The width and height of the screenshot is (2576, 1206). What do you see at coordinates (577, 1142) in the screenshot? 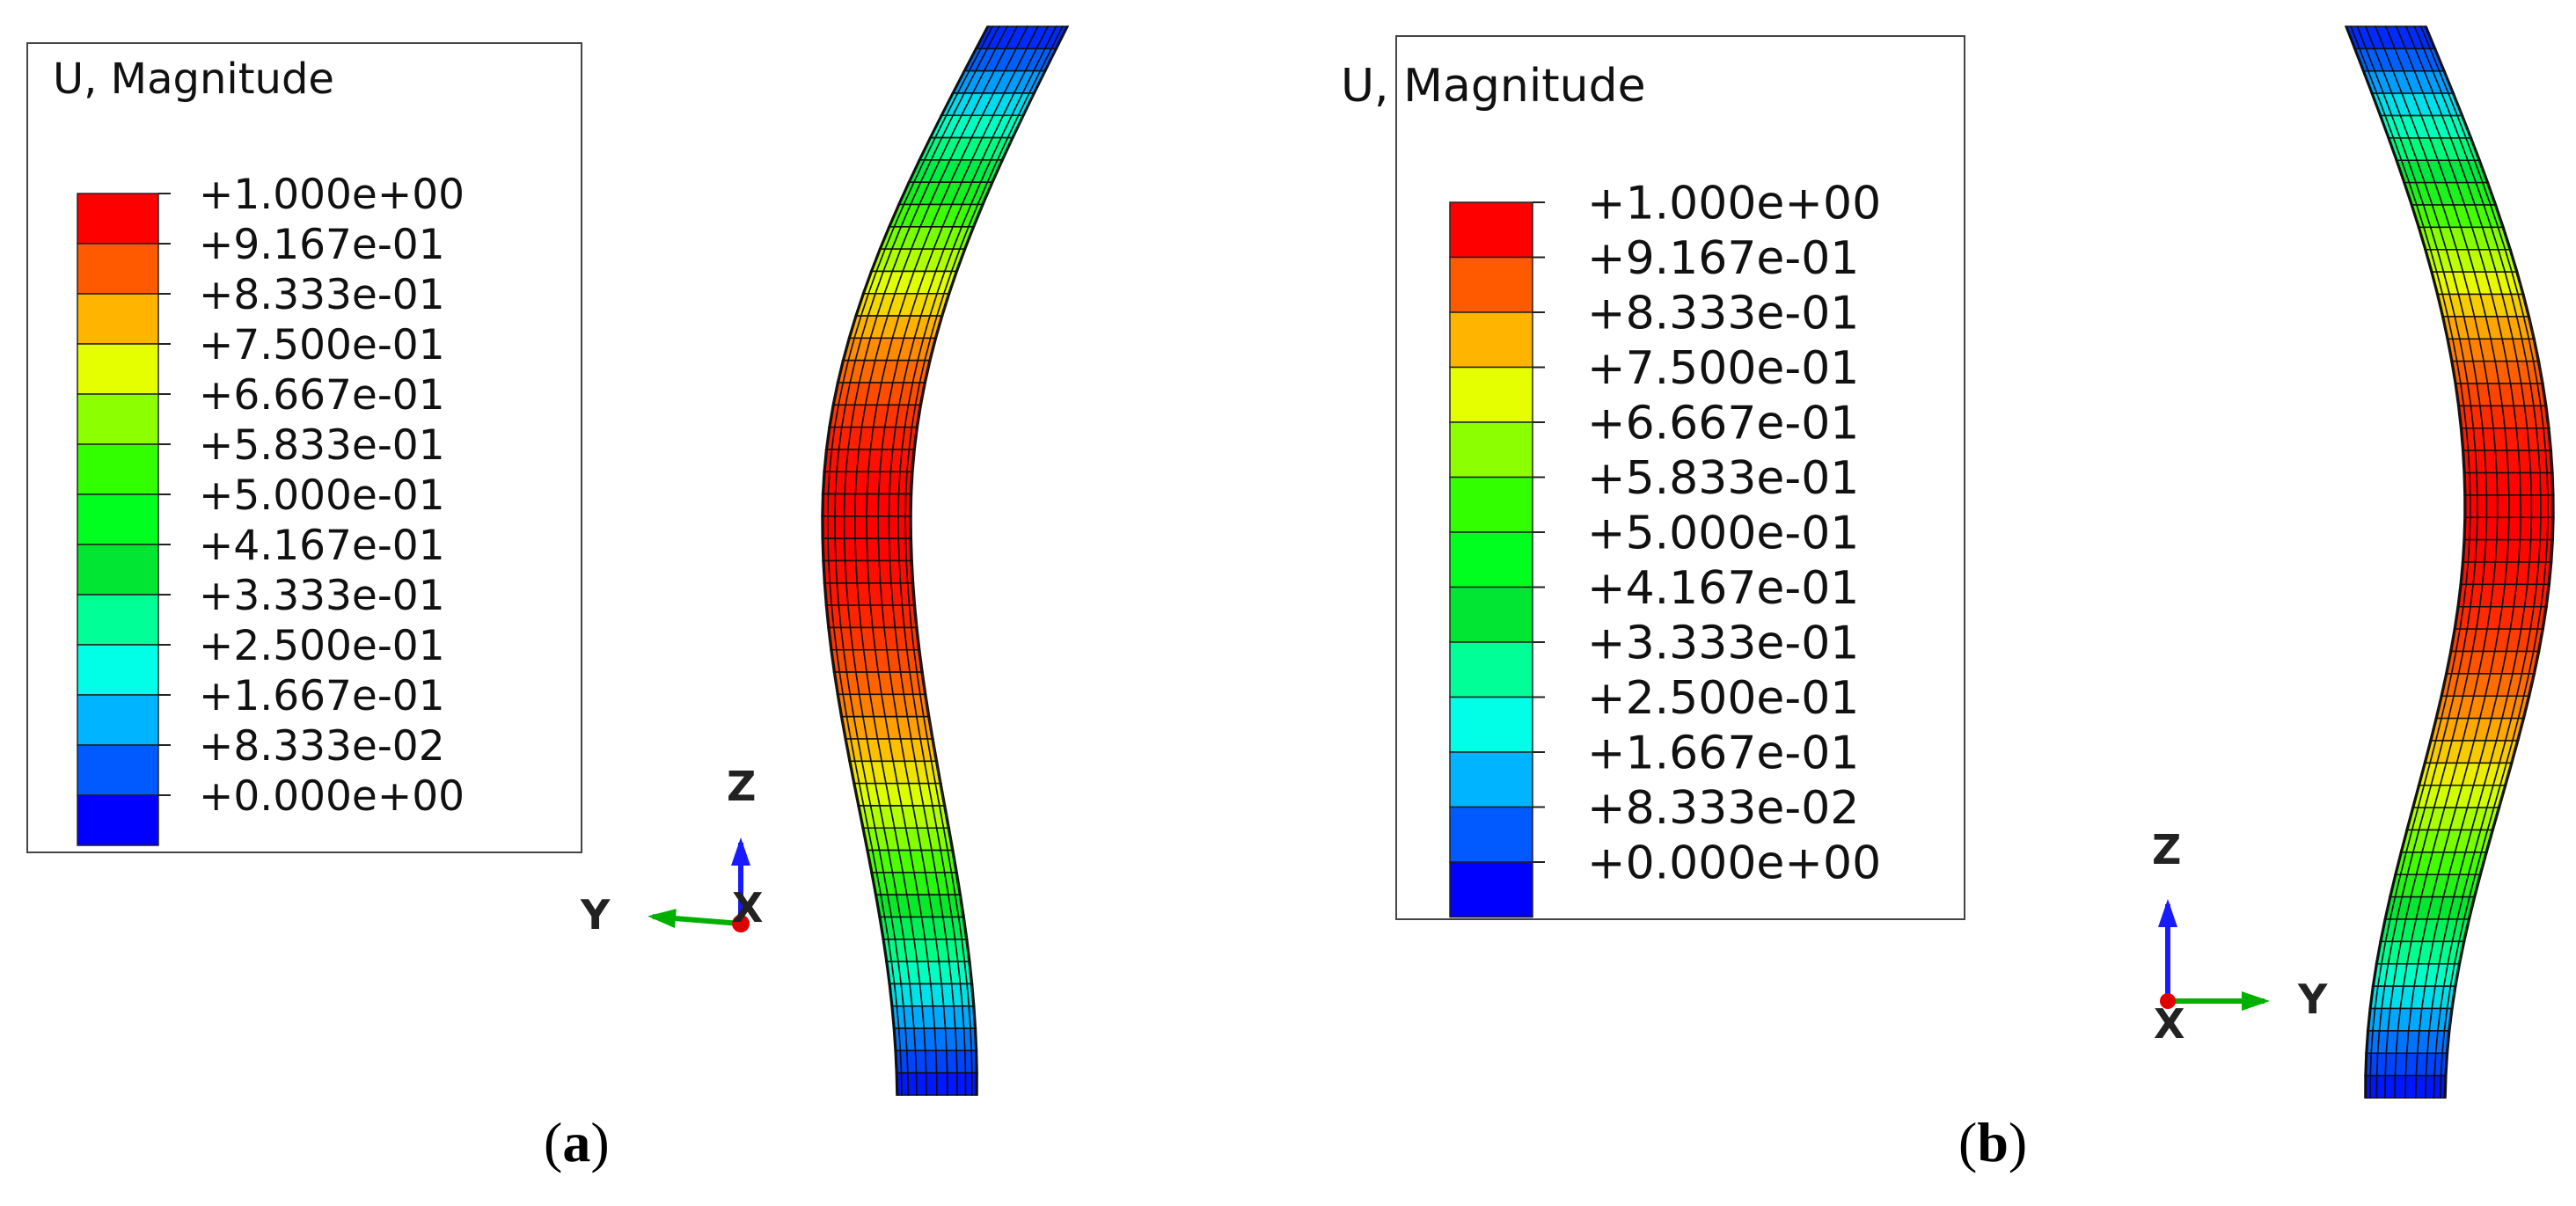
I see `figure-caption: (a)` at bounding box center [577, 1142].